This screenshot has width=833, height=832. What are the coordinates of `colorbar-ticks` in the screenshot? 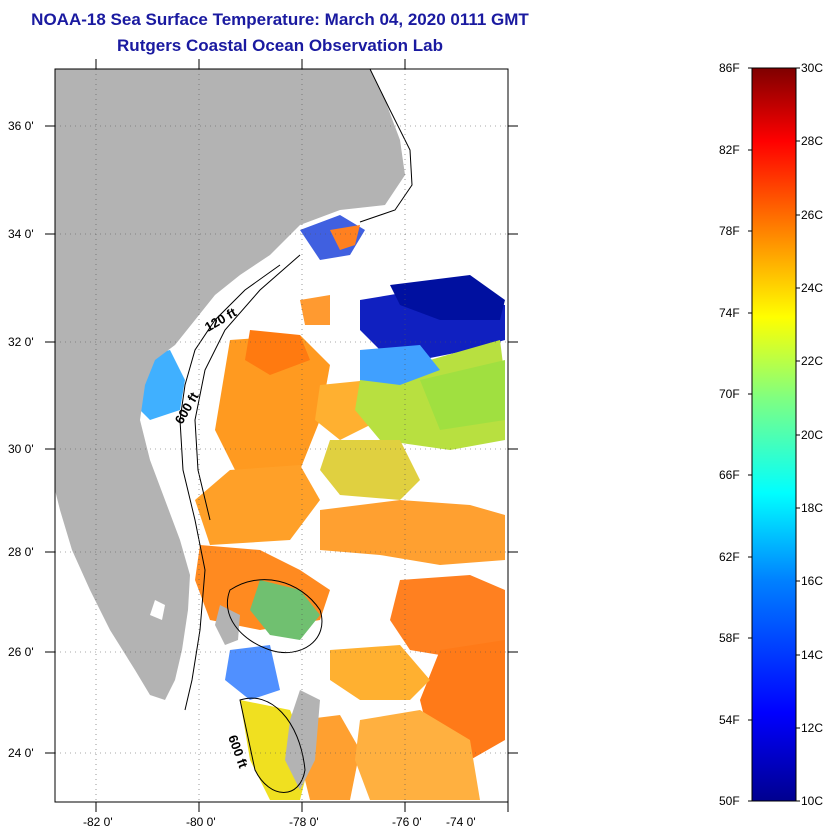 It's located at (774, 434).